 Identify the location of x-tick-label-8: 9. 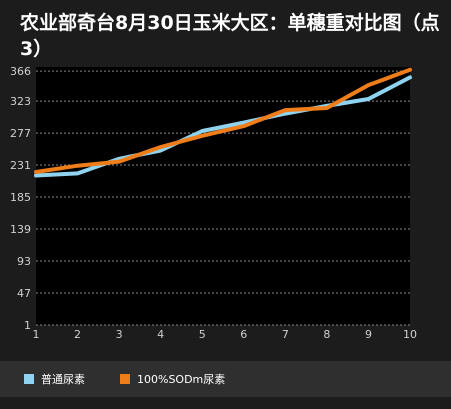
(368, 334).